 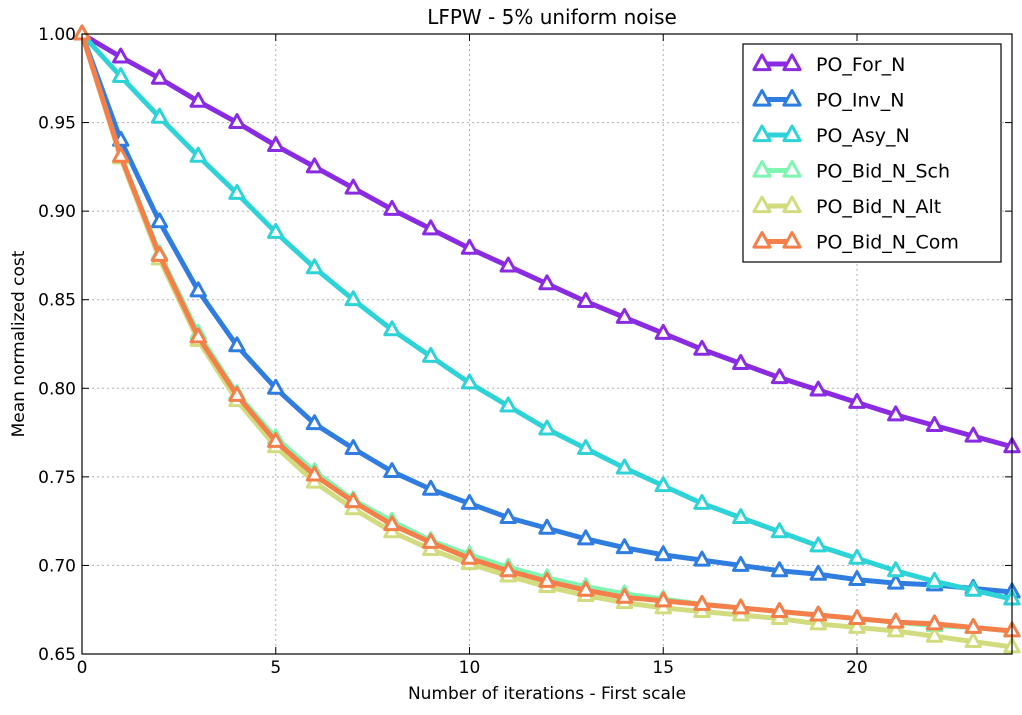 What do you see at coordinates (57, 212) in the screenshot?
I see `y-tick-label: 0.90` at bounding box center [57, 212].